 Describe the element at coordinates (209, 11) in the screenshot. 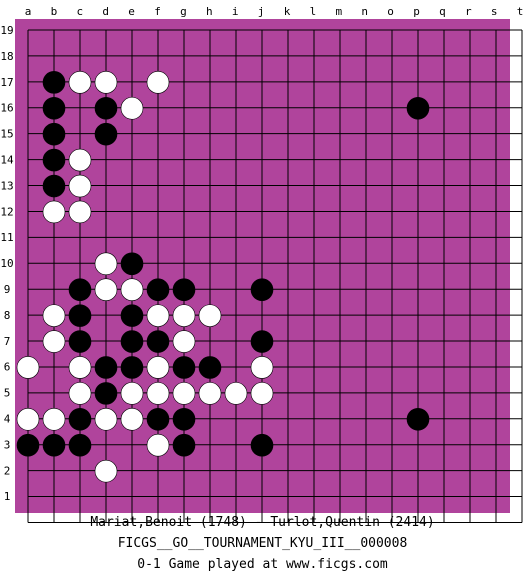

I see `column-label: h` at that location.